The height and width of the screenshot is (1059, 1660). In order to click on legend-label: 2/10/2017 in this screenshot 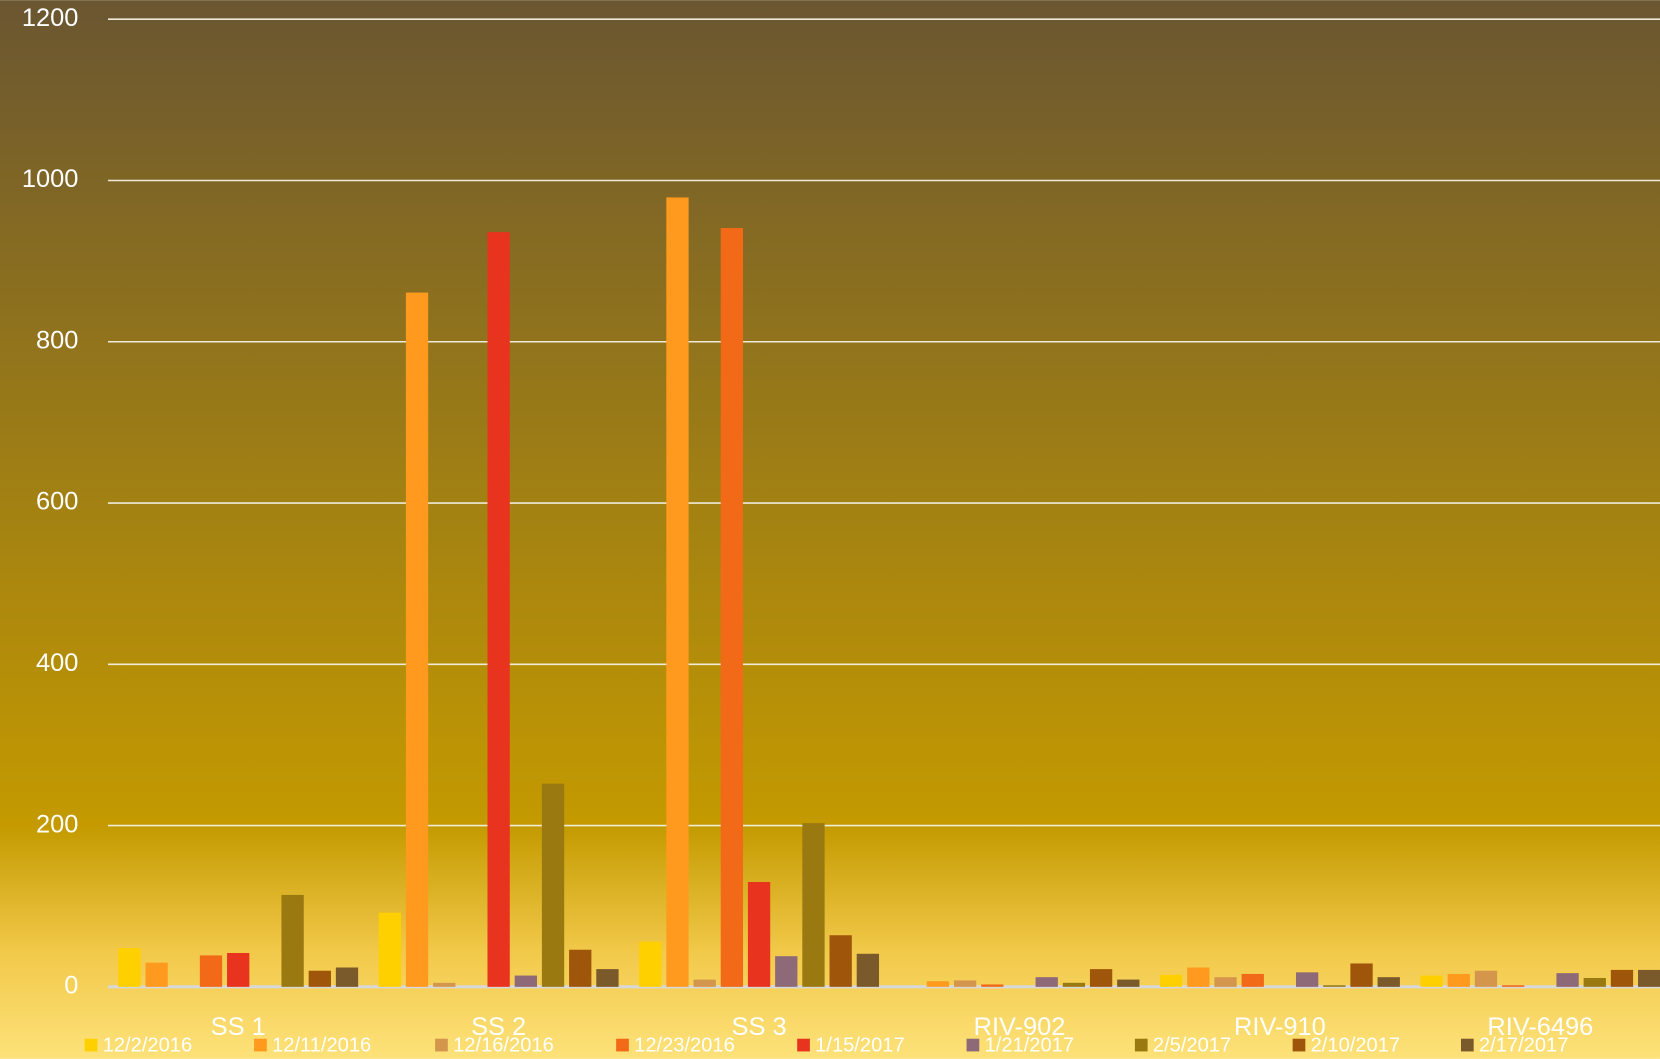, I will do `click(1355, 1045)`.